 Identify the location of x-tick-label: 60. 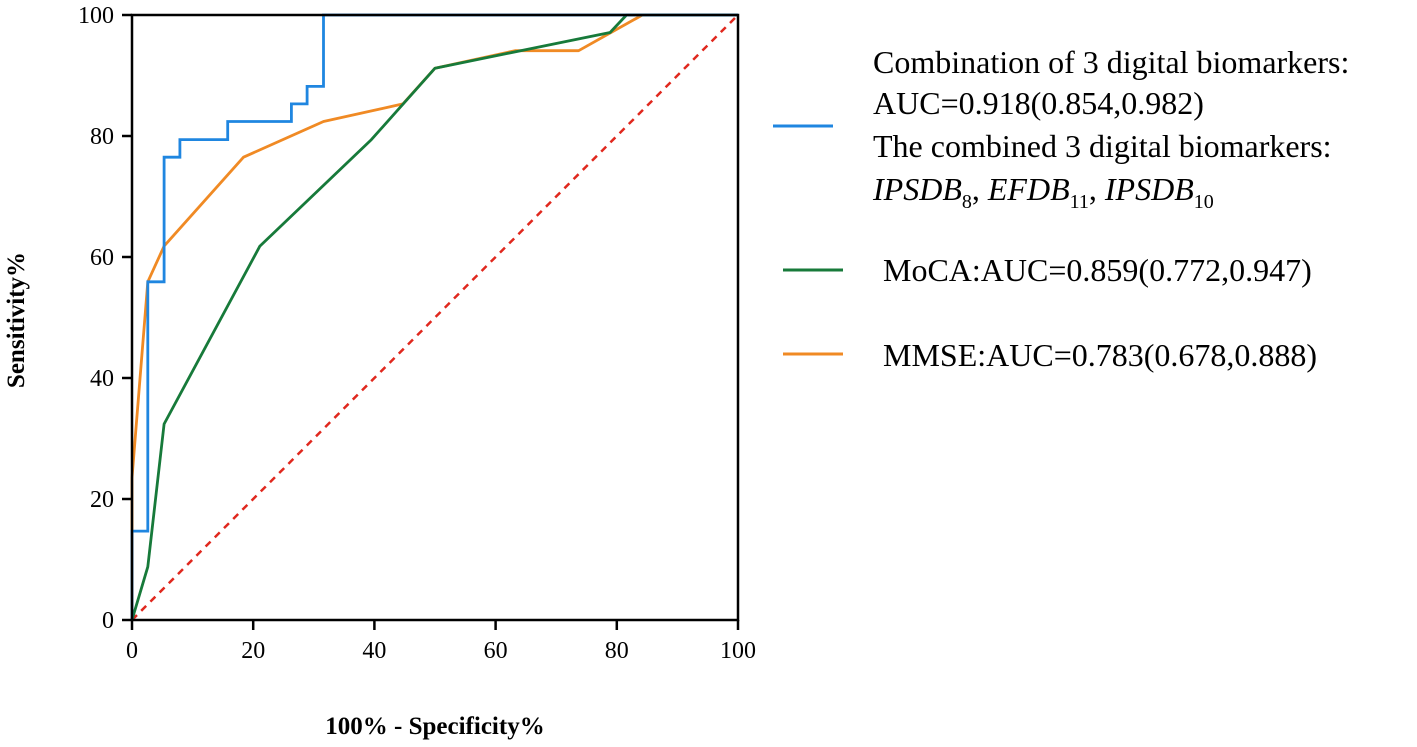
(496, 651).